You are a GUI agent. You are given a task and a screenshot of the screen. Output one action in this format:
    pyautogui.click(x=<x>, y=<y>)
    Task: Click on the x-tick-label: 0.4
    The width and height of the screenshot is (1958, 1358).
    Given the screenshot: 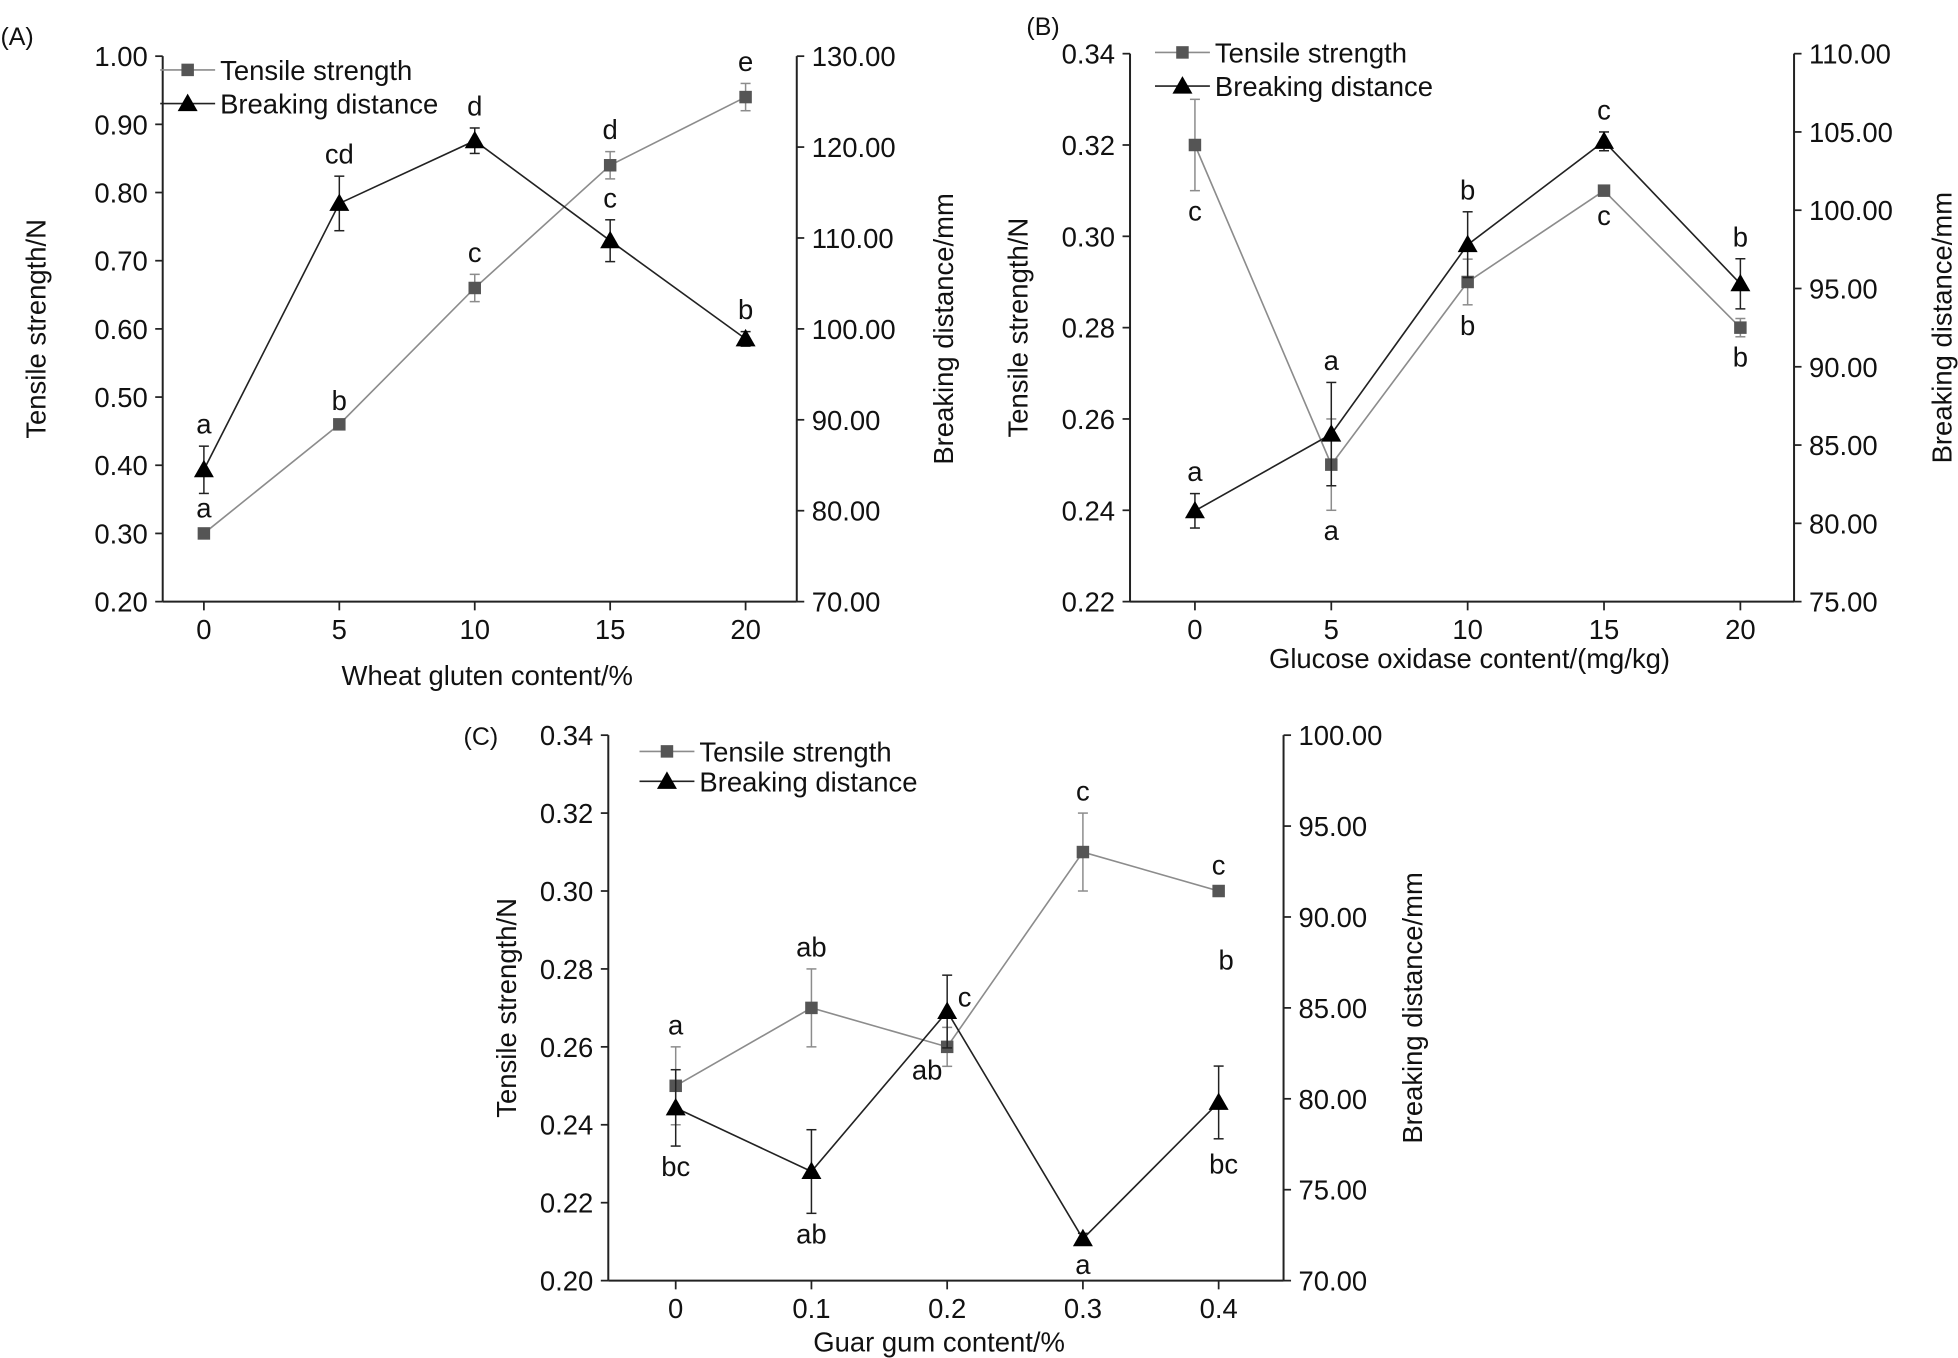 What is the action you would take?
    pyautogui.click(x=1219, y=1308)
    